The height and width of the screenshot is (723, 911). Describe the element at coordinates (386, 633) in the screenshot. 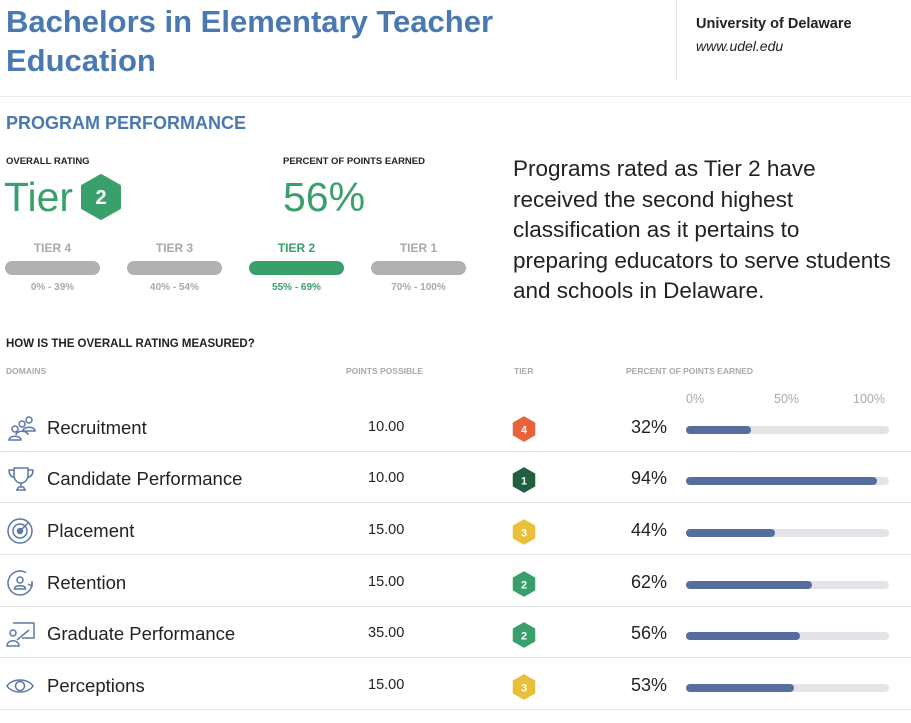

I see `row-points: 35.00` at that location.